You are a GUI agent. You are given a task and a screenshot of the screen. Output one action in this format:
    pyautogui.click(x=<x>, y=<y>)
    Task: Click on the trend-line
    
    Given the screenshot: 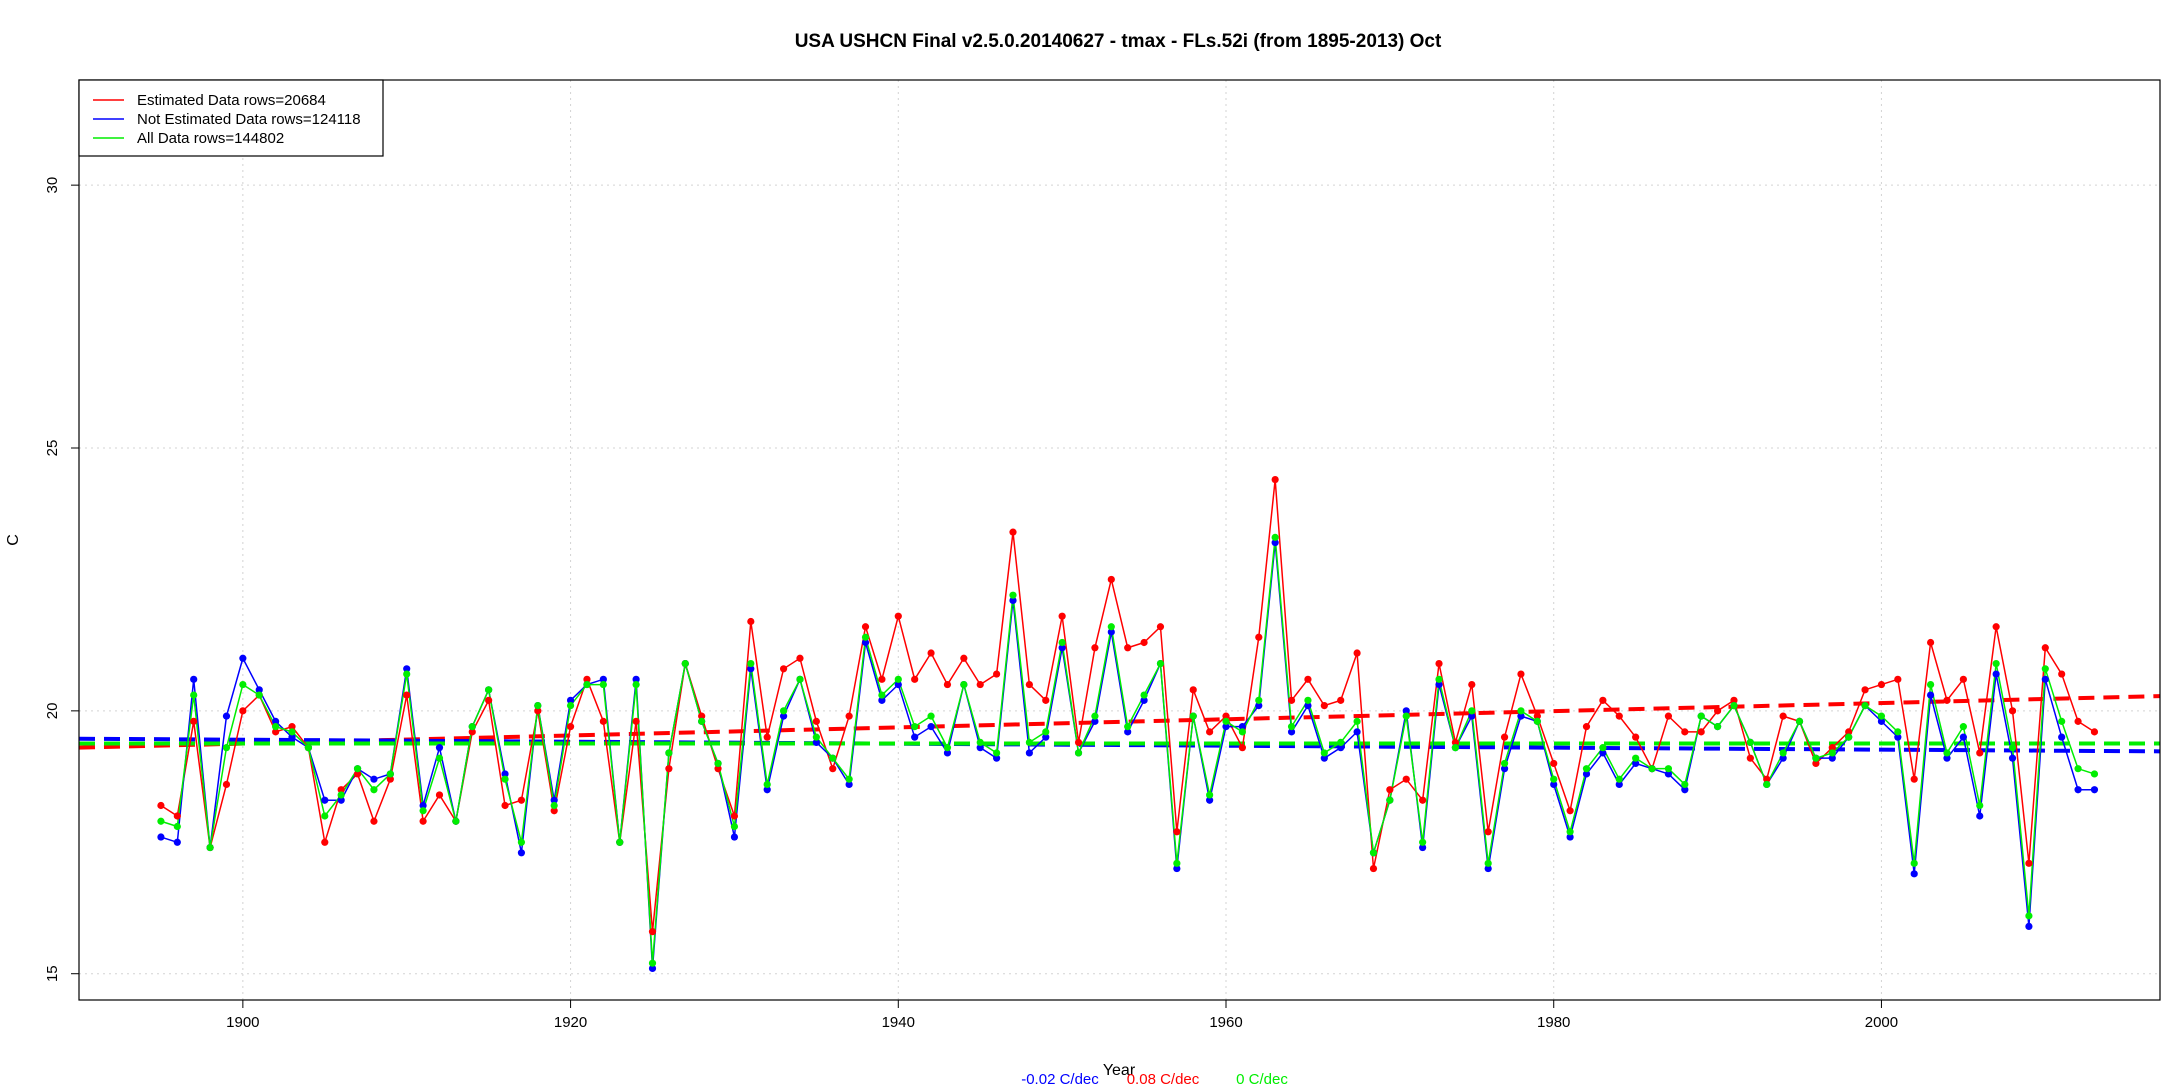 What is the action you would take?
    pyautogui.click(x=1119, y=722)
    